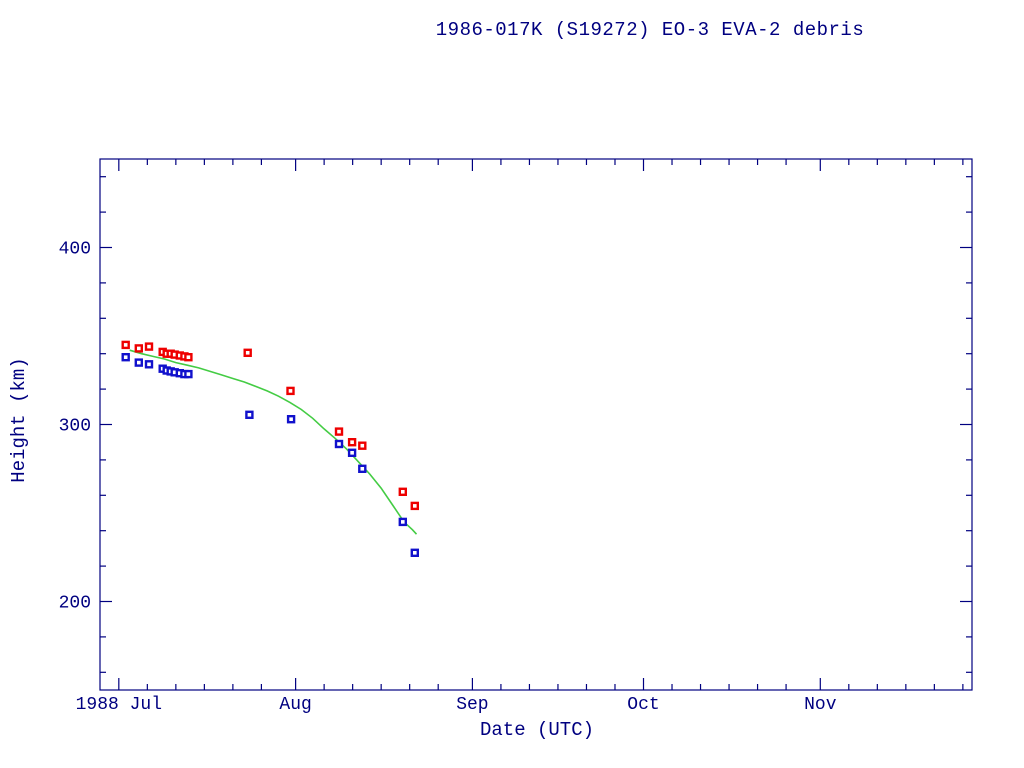 The height and width of the screenshot is (768, 1024). I want to click on chart-title: 1986-017K (S19272) EO-3 EVA-2 debris, so click(650, 30).